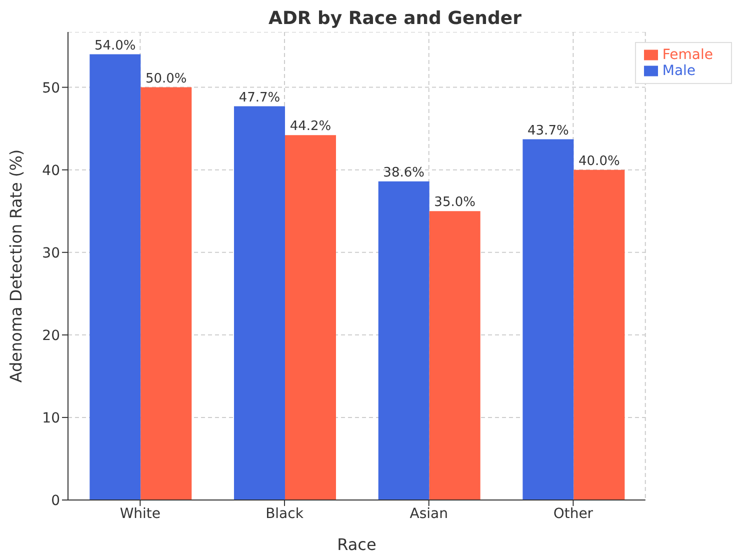 This screenshot has height=560, width=750. What do you see at coordinates (403, 172) in the screenshot?
I see `data-label: 38.6%` at bounding box center [403, 172].